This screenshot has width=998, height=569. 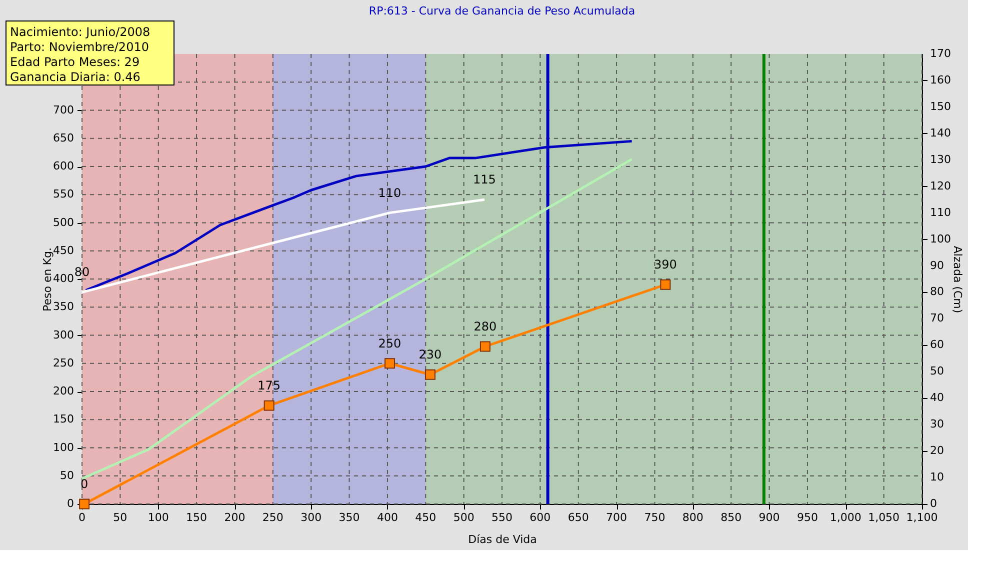 What do you see at coordinates (63, 194) in the screenshot?
I see `y-tick-label: 550` at bounding box center [63, 194].